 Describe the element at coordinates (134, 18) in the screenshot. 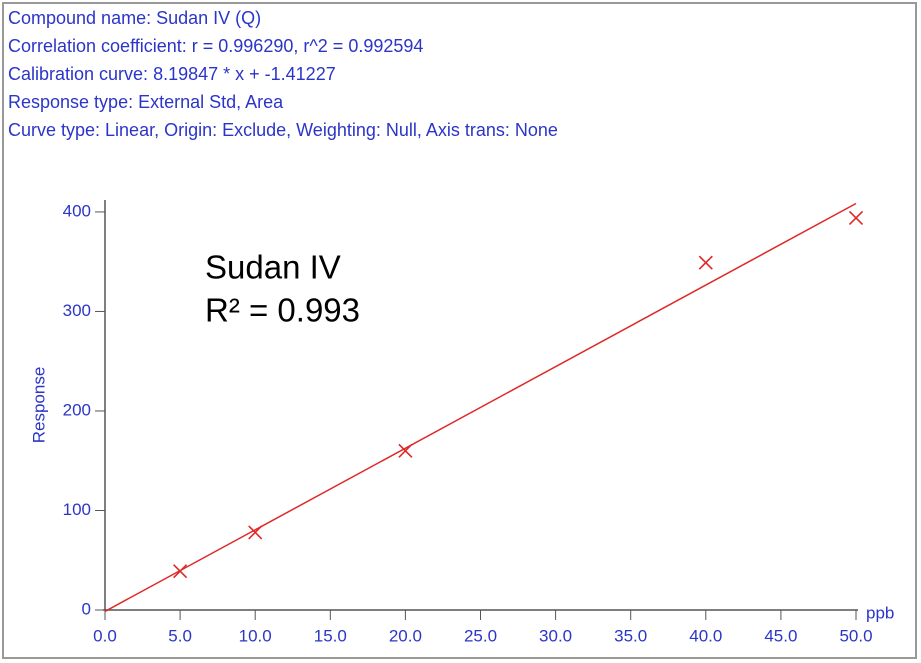

I see `header-line: Compound name: Sudan IV (Q)` at that location.